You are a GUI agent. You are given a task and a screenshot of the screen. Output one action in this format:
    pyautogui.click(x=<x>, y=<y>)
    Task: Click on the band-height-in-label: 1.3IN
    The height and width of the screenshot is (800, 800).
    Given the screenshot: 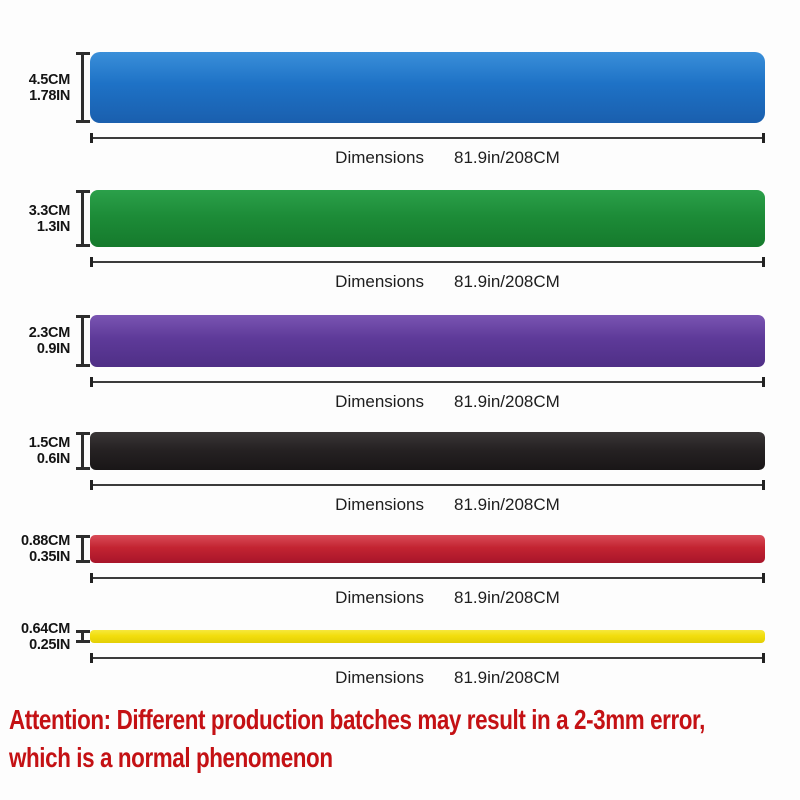 What is the action you would take?
    pyautogui.click(x=53, y=226)
    